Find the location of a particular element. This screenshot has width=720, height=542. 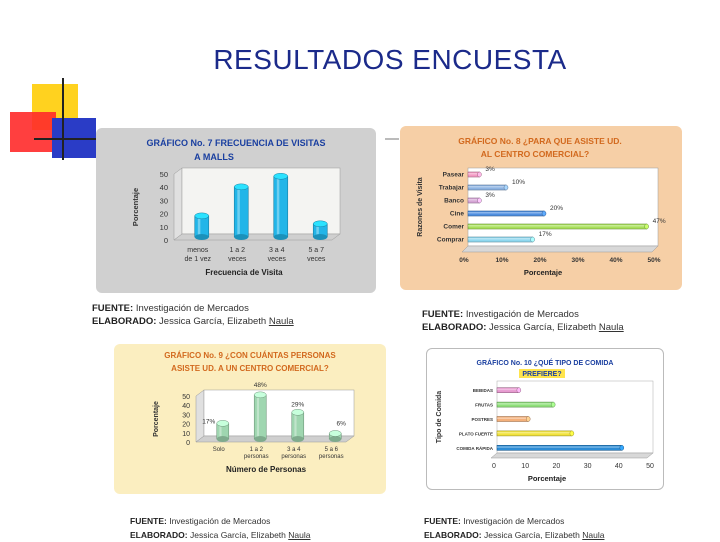

y-tick-label: FRUTAS is located at coordinates (484, 405).